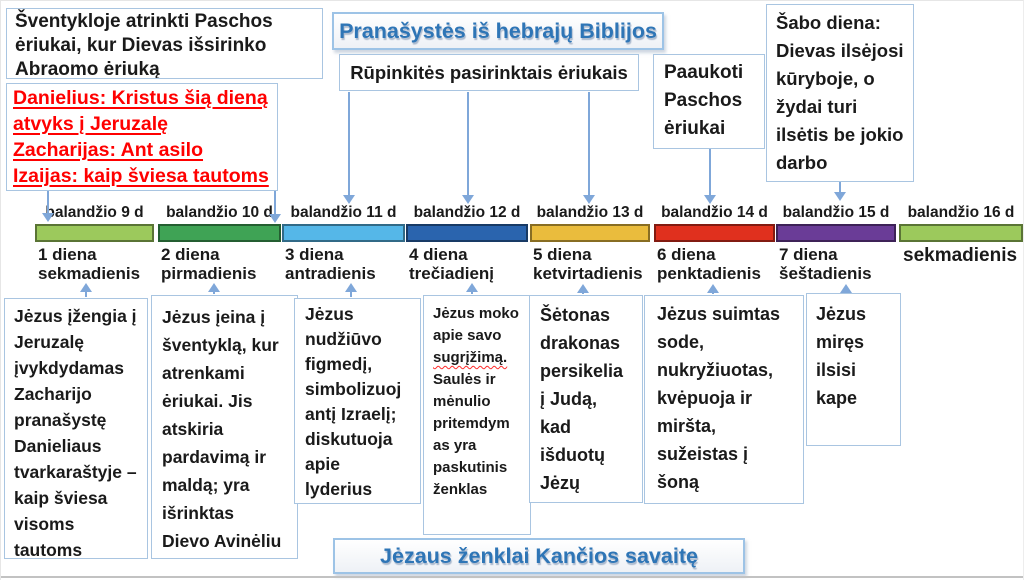 The height and width of the screenshot is (580, 1024). I want to click on care-lambs-note: Rūpinkitės pasirinktais ėriukais, so click(489, 72).